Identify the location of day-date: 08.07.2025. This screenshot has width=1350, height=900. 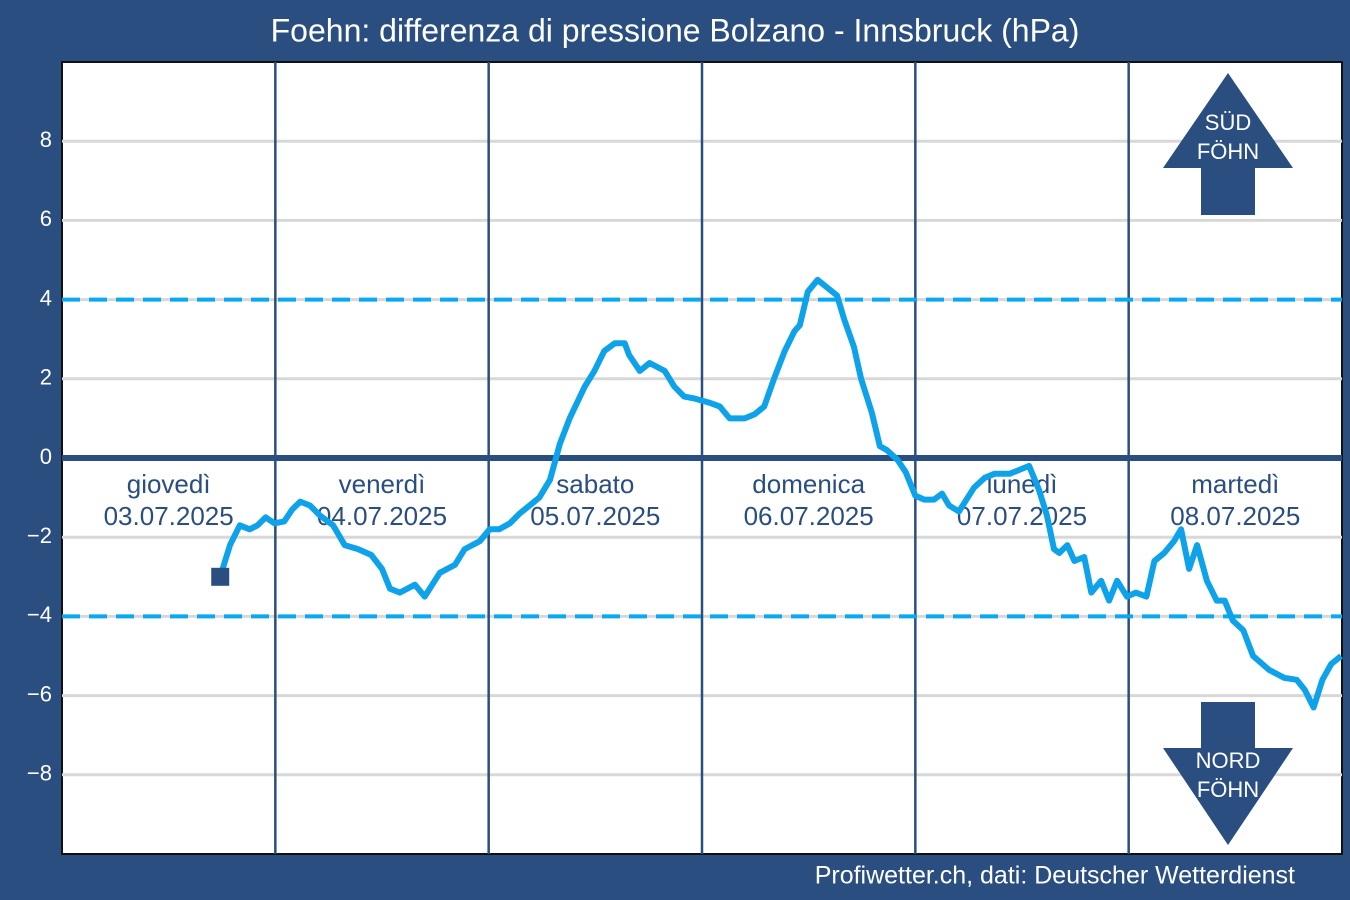
(1235, 516).